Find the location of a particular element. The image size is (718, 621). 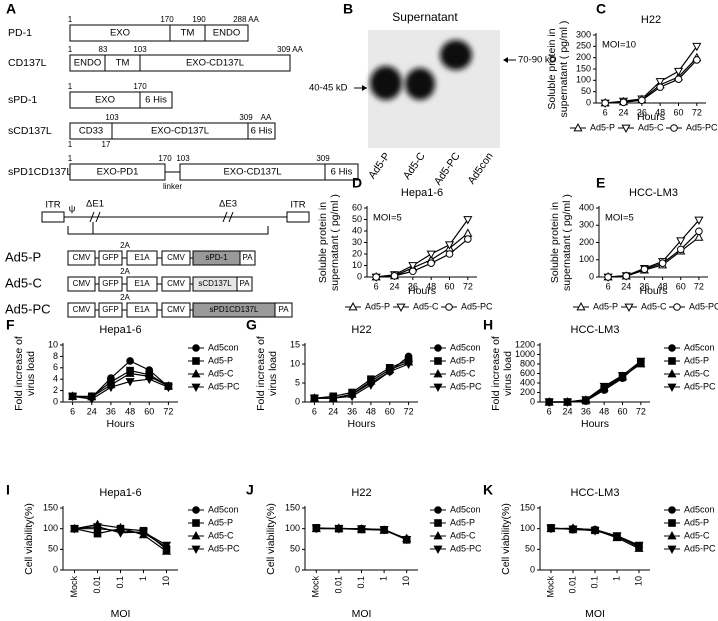

chart-title: HCC-LM3 is located at coordinates (595, 493).